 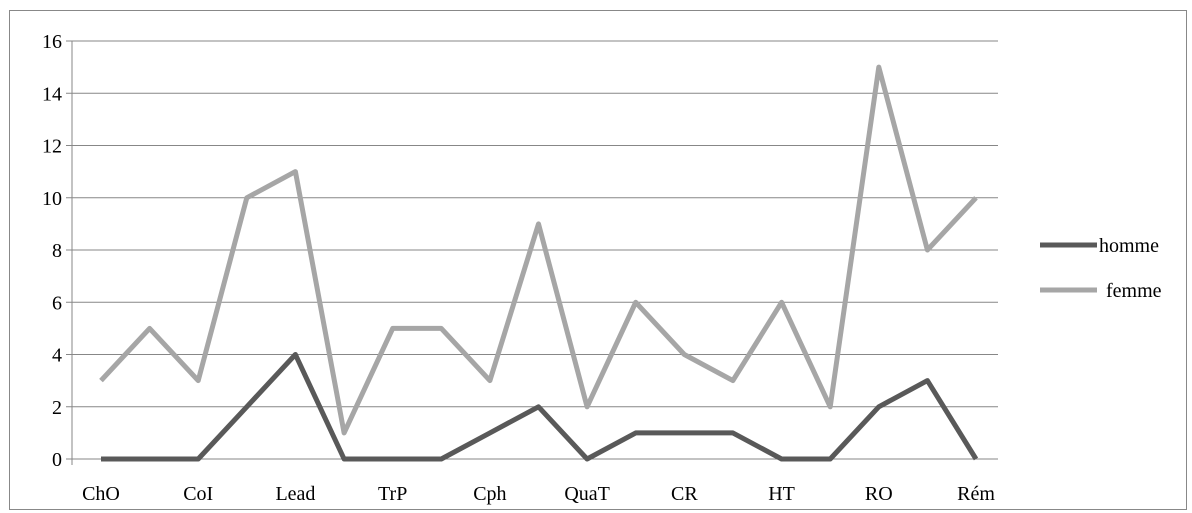 What do you see at coordinates (976, 494) in the screenshot?
I see `x-tick-label: Rém` at bounding box center [976, 494].